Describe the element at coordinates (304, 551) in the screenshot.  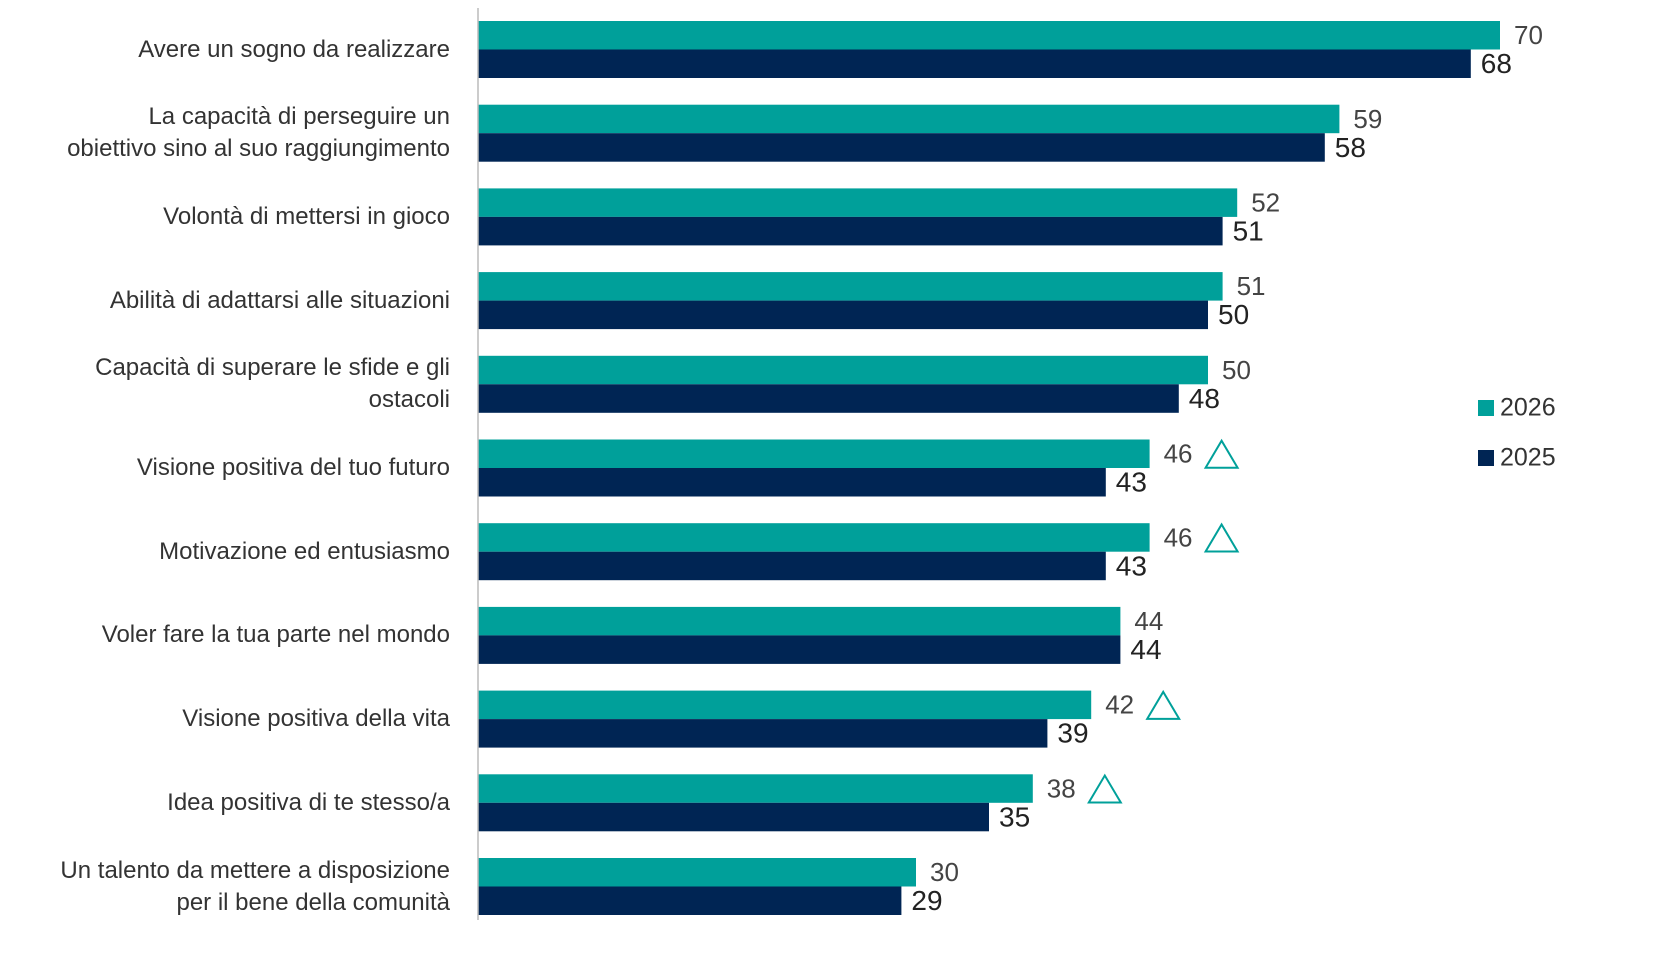
I see `category-label: Motivazione ed entusiasmo` at that location.